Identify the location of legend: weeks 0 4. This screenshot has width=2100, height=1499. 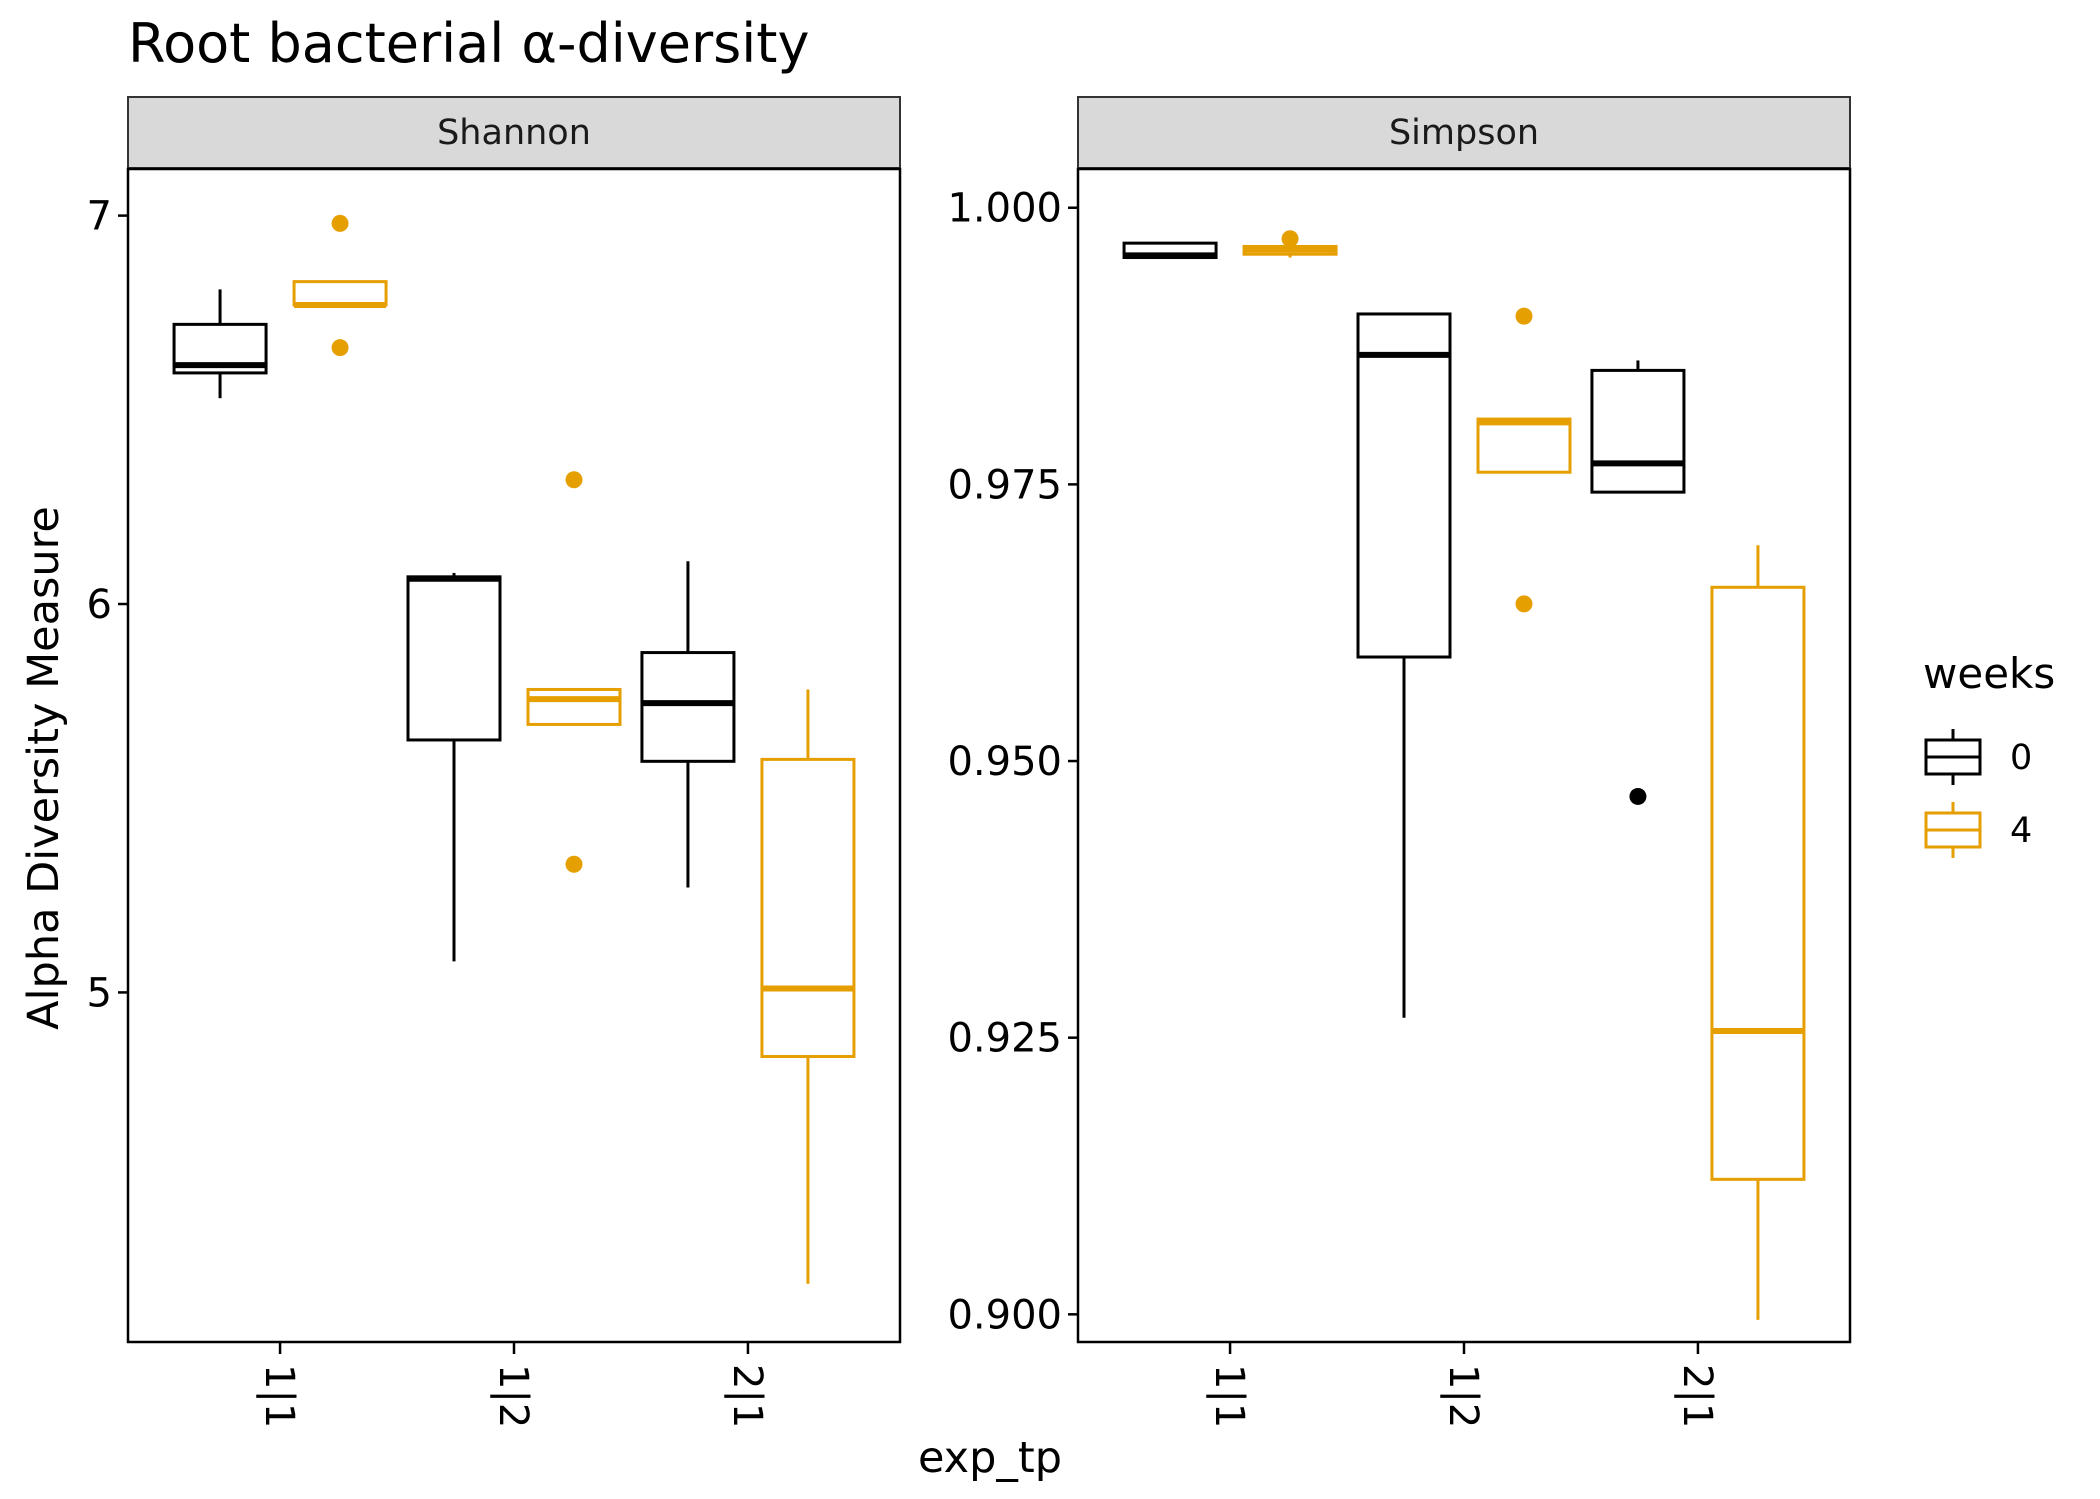
(1989, 753).